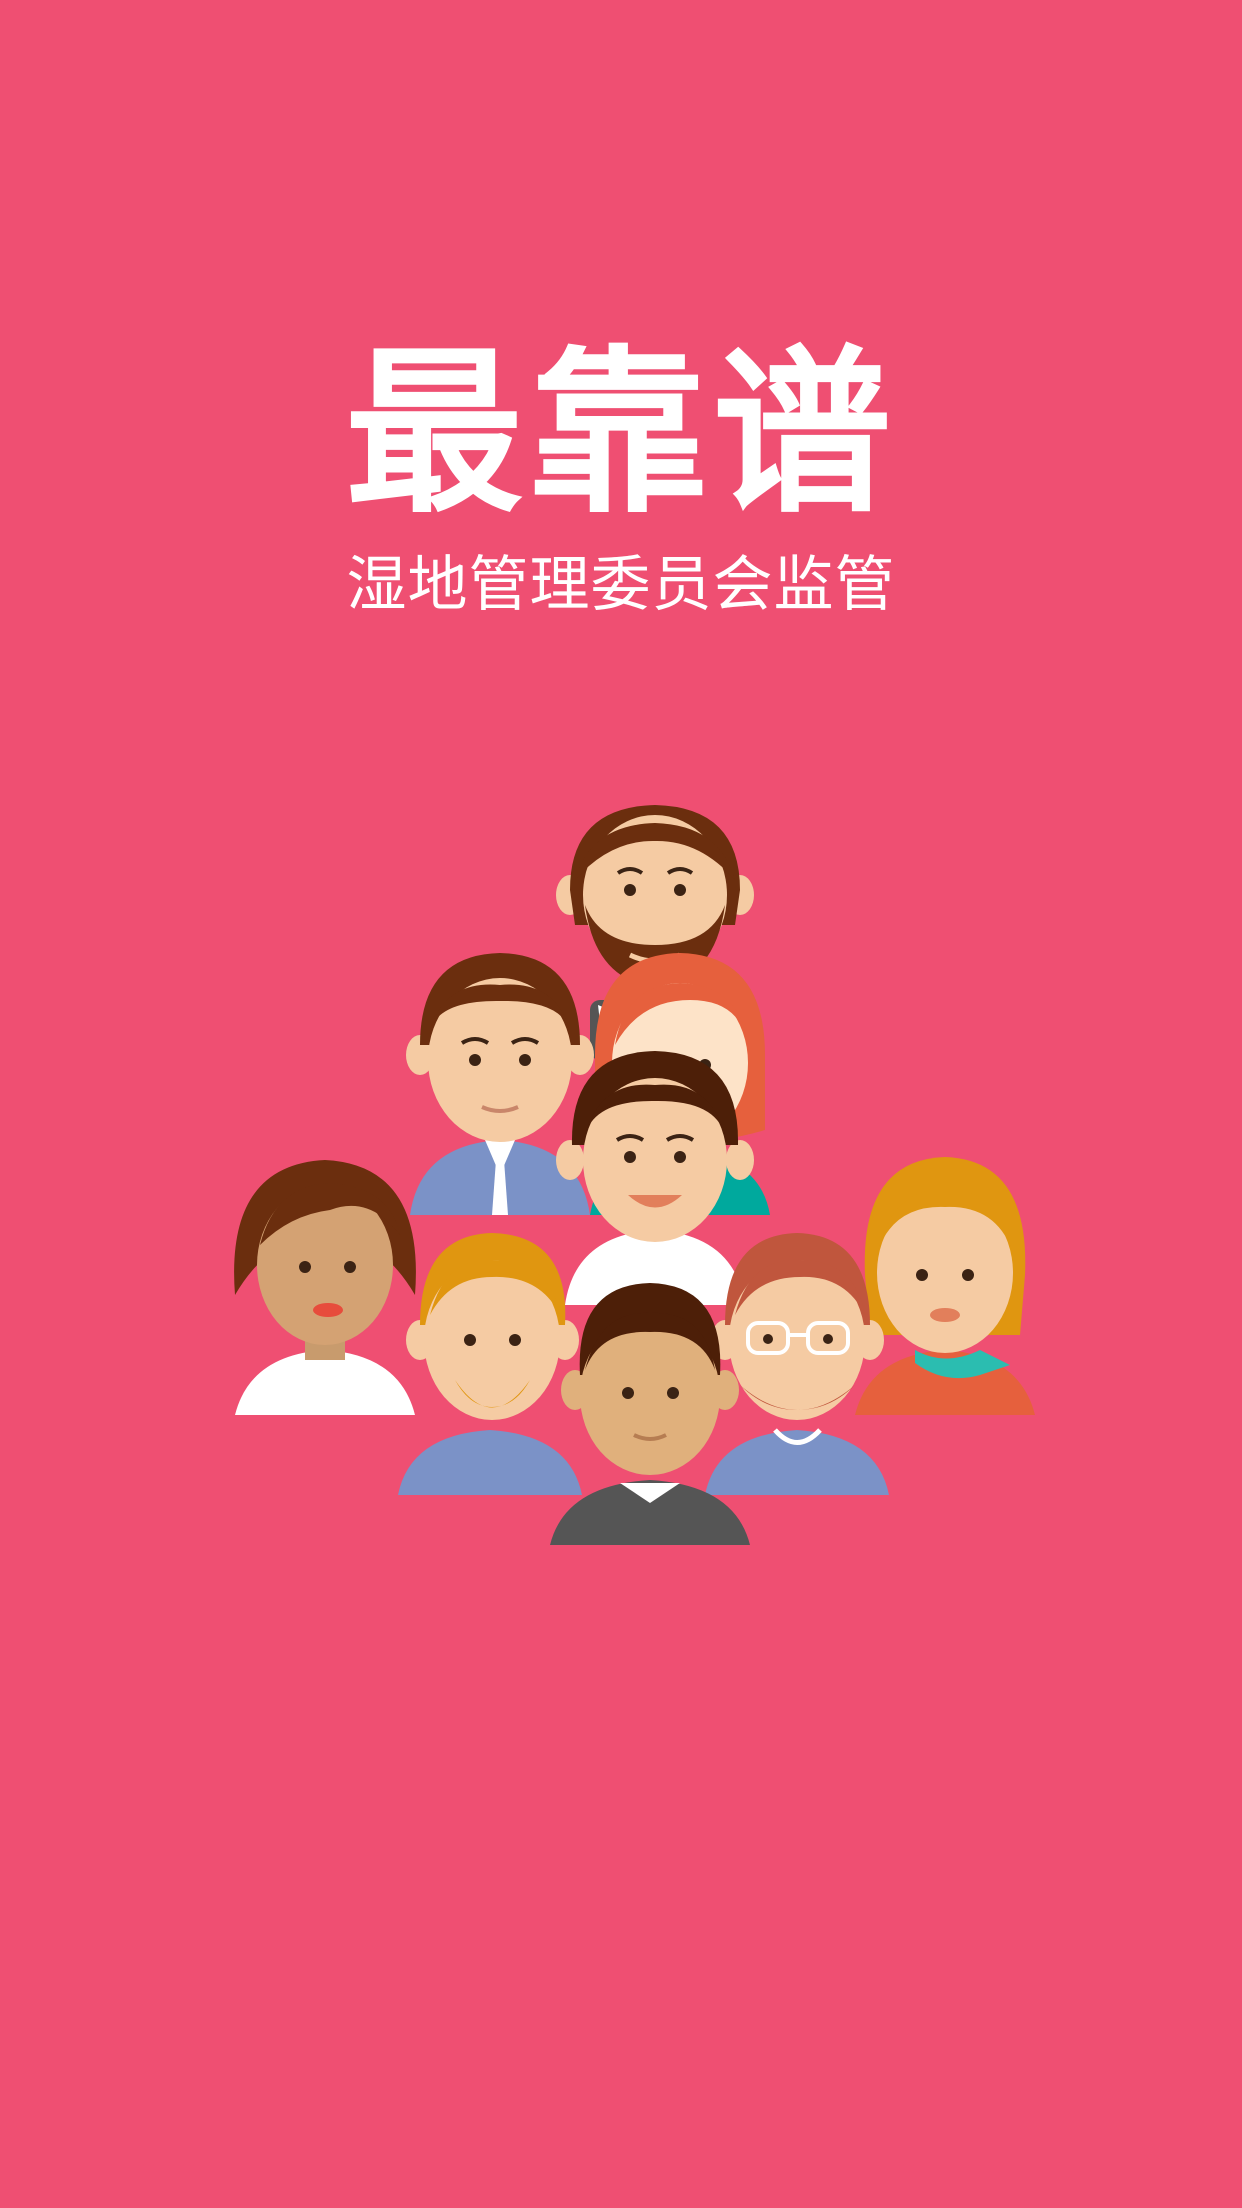 This screenshot has width=1242, height=2208. I want to click on person-blonde-man-icon, so click(490, 1364).